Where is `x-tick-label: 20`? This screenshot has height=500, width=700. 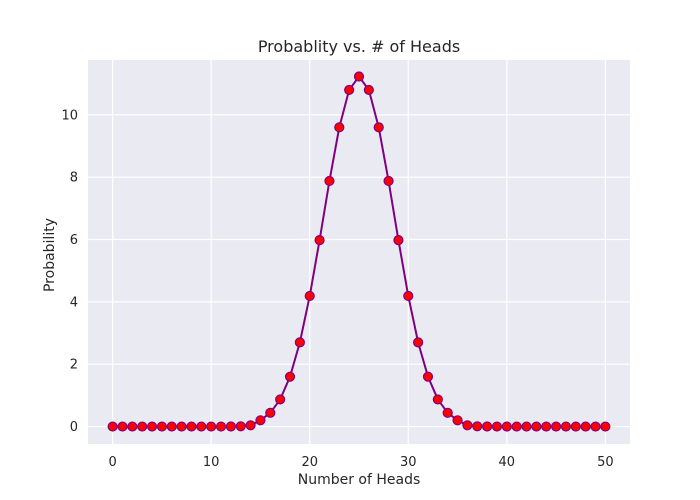 x-tick-label: 20 is located at coordinates (309, 462).